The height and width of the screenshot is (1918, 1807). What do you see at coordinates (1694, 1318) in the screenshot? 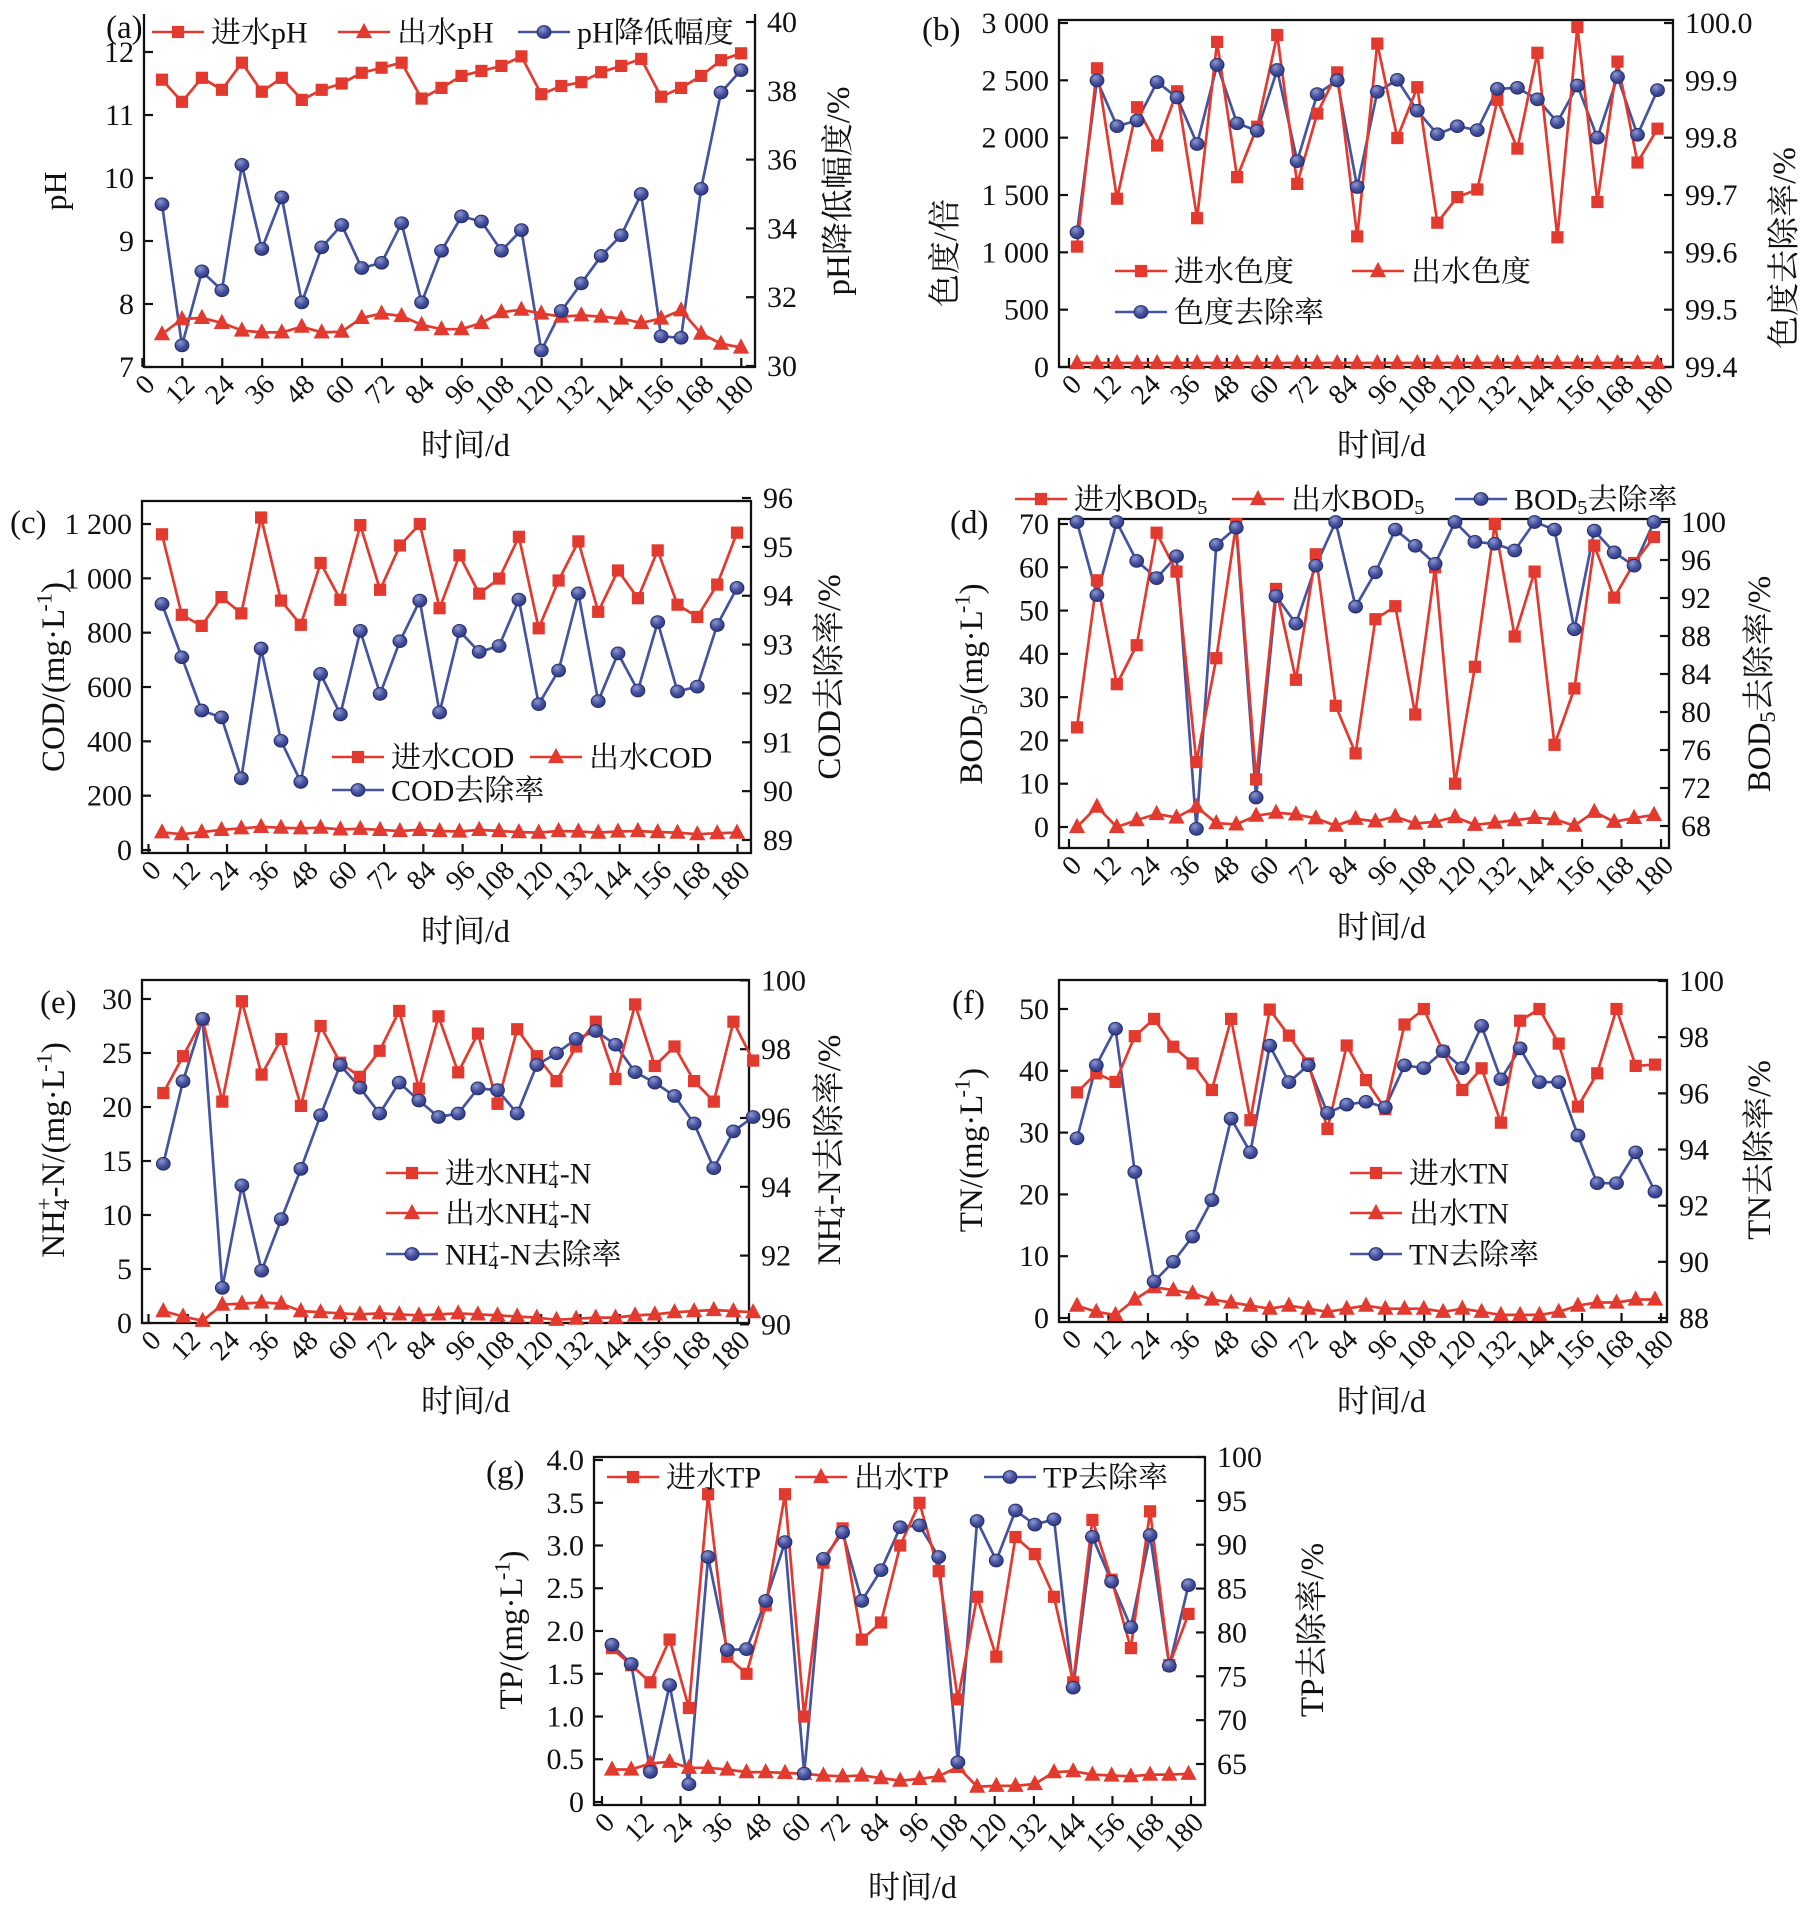
I see `svg-text: 88` at bounding box center [1694, 1318].